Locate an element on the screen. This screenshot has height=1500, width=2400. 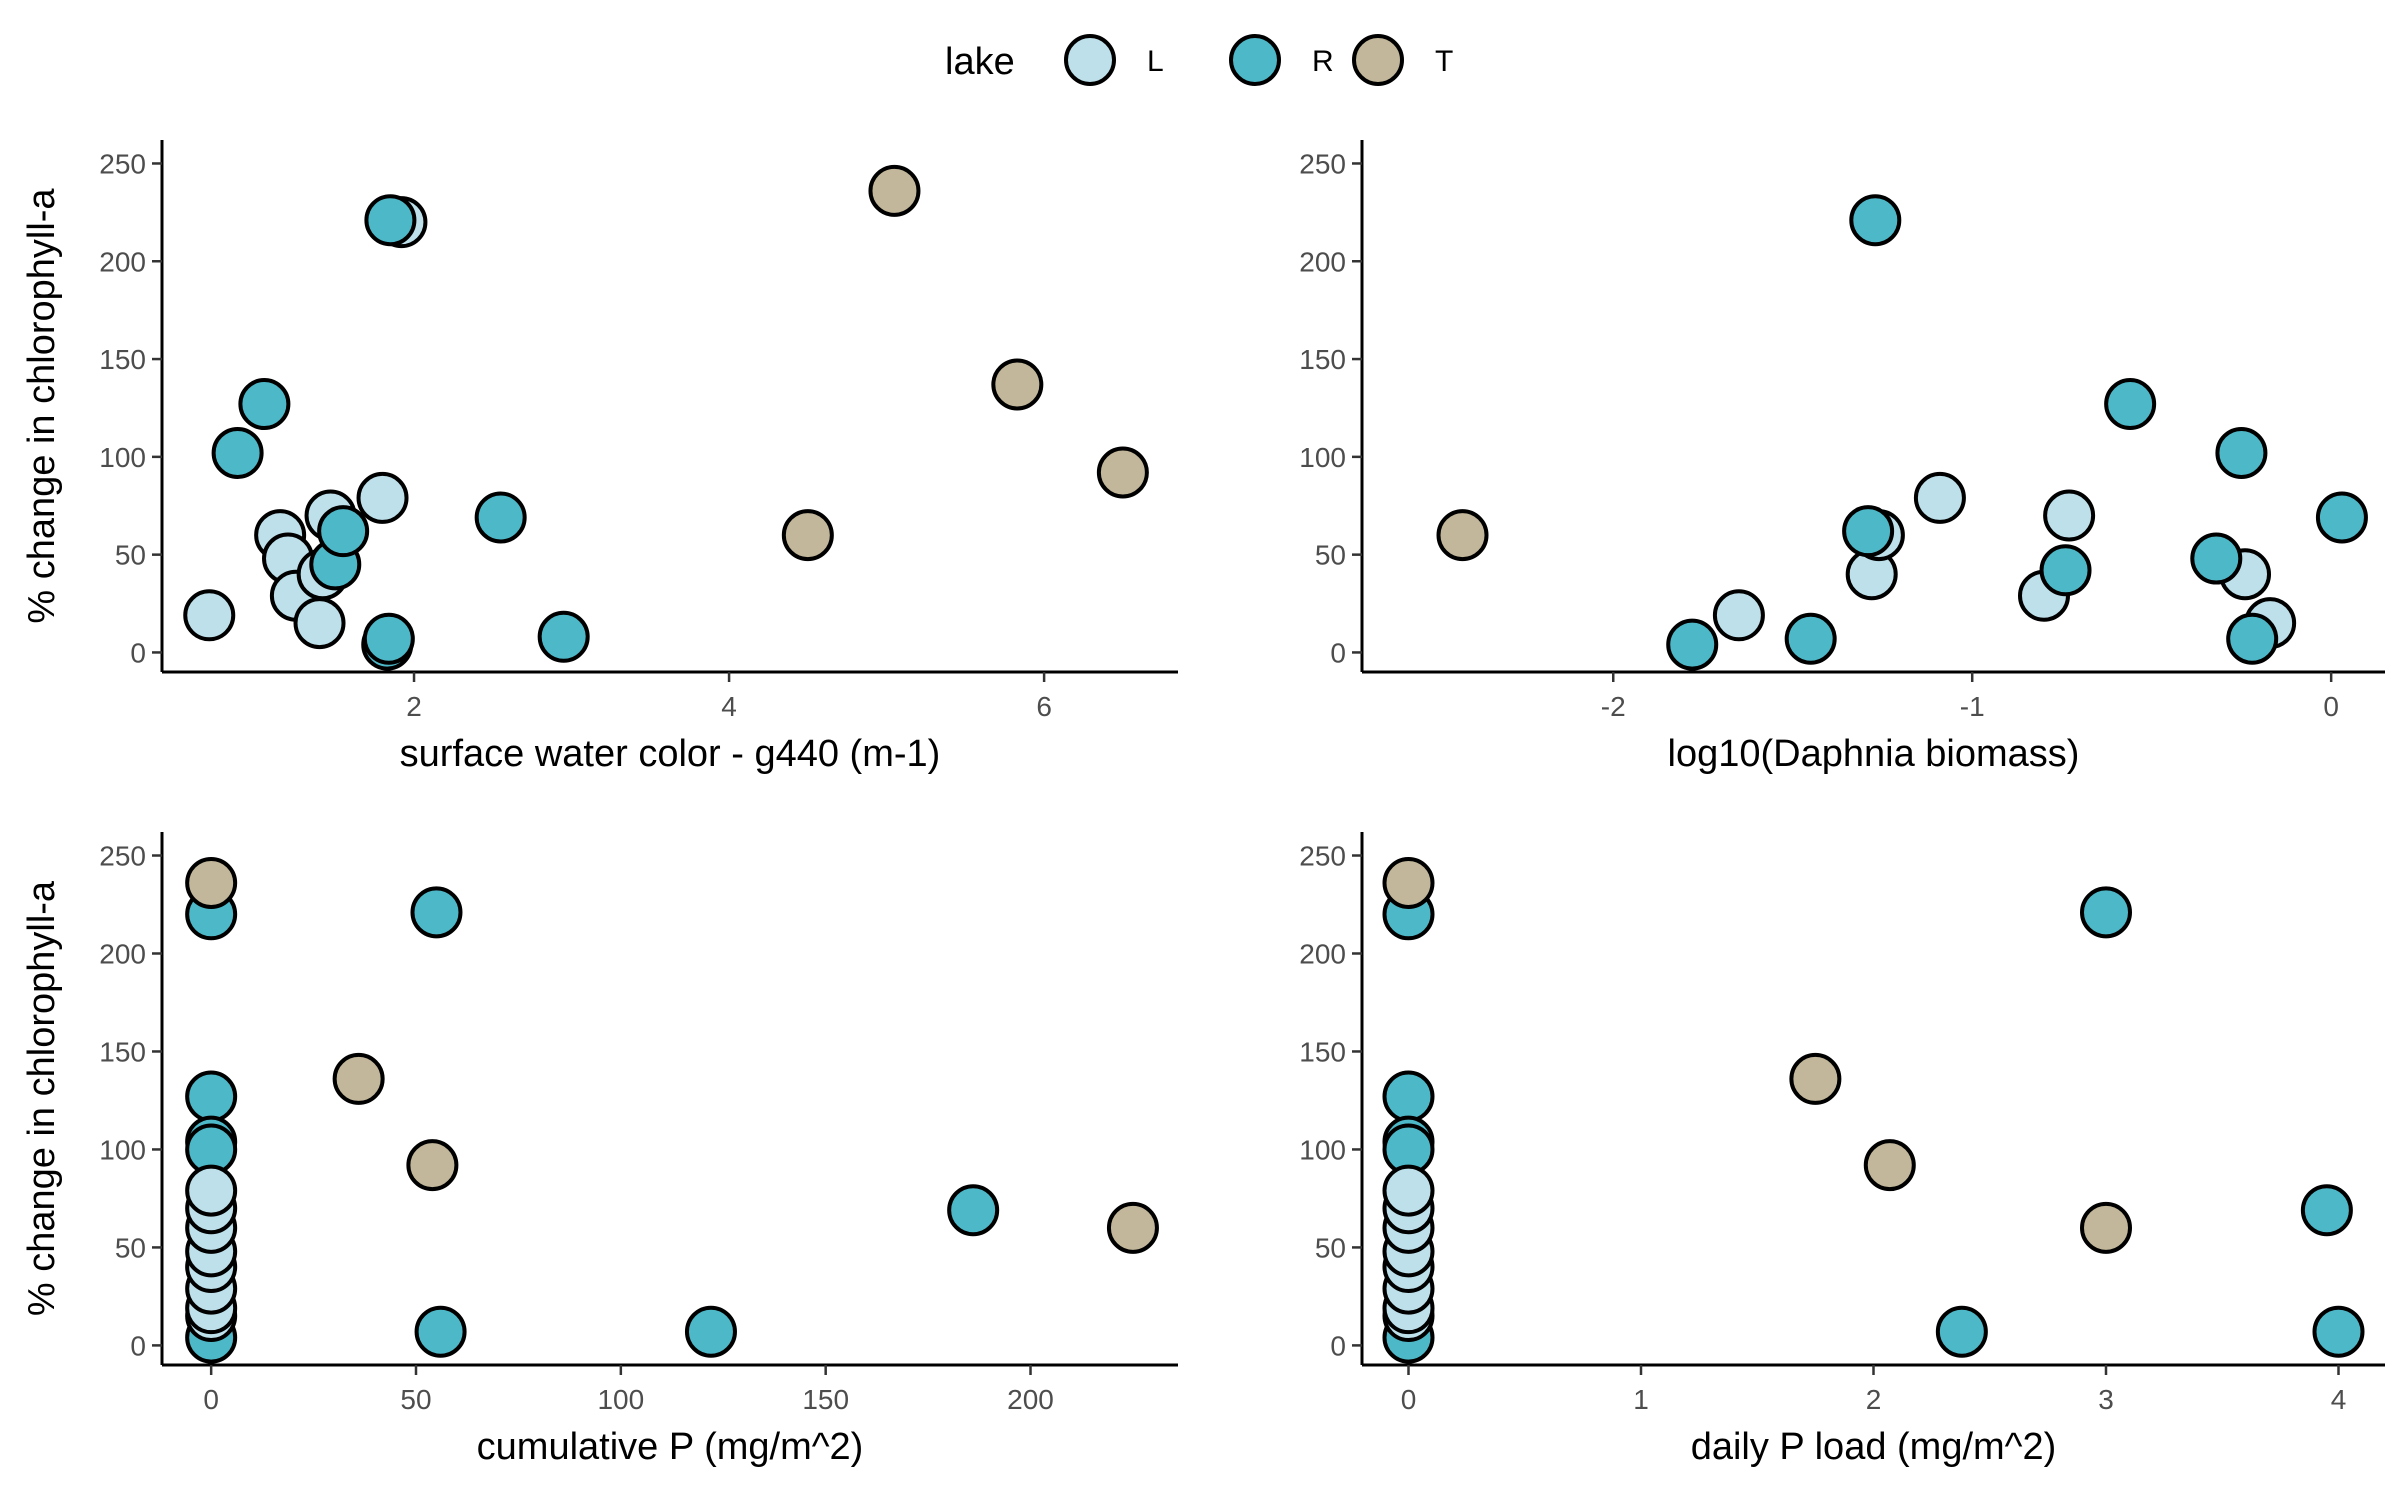
x-tick-label: 50 is located at coordinates (415, 1399).